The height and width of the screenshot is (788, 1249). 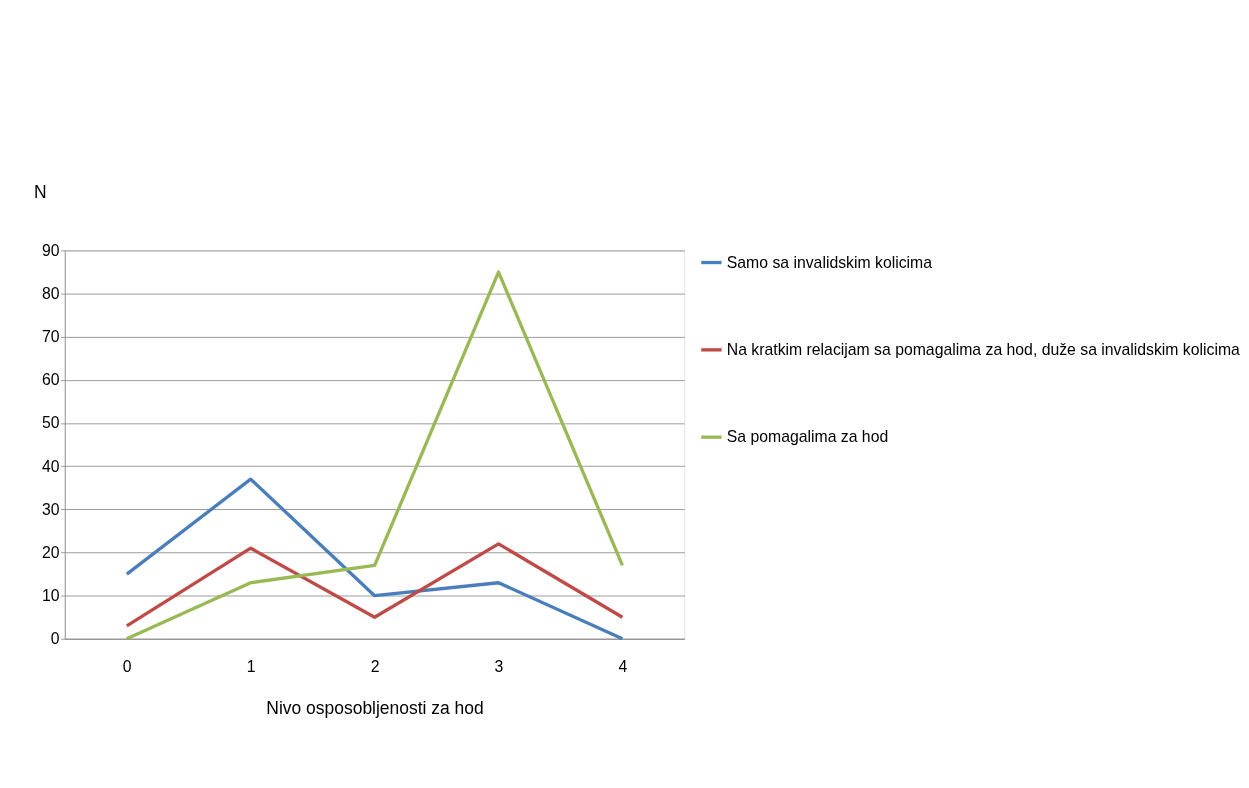 What do you see at coordinates (251, 666) in the screenshot?
I see `x-tick-label: 1` at bounding box center [251, 666].